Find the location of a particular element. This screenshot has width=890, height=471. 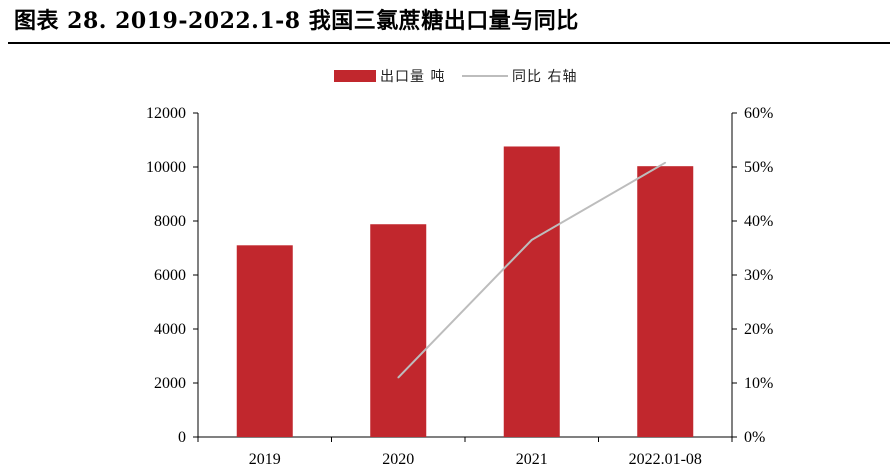

legend-label-line: 同比 右轴 is located at coordinates (544, 77).